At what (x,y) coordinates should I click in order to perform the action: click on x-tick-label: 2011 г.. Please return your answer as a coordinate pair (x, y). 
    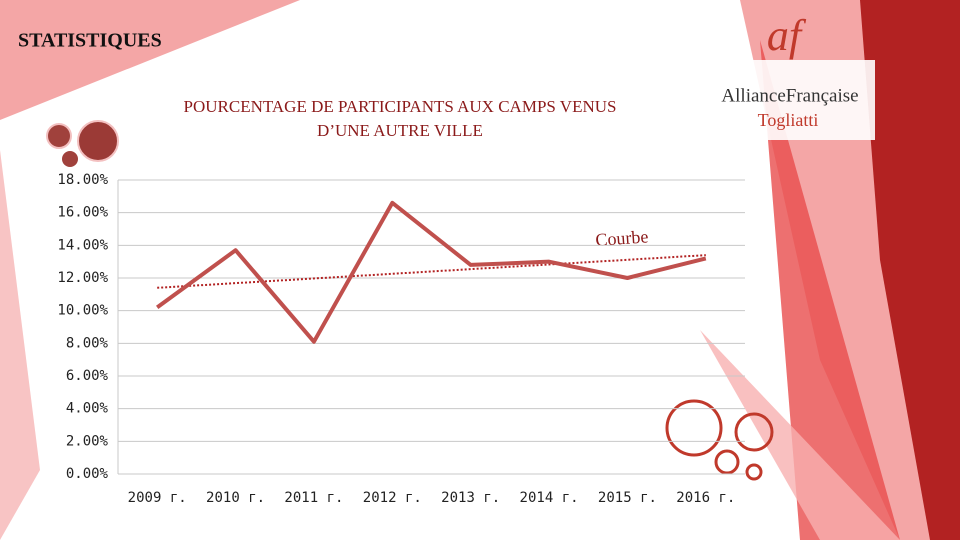
    Looking at the image, I should click on (313, 498).